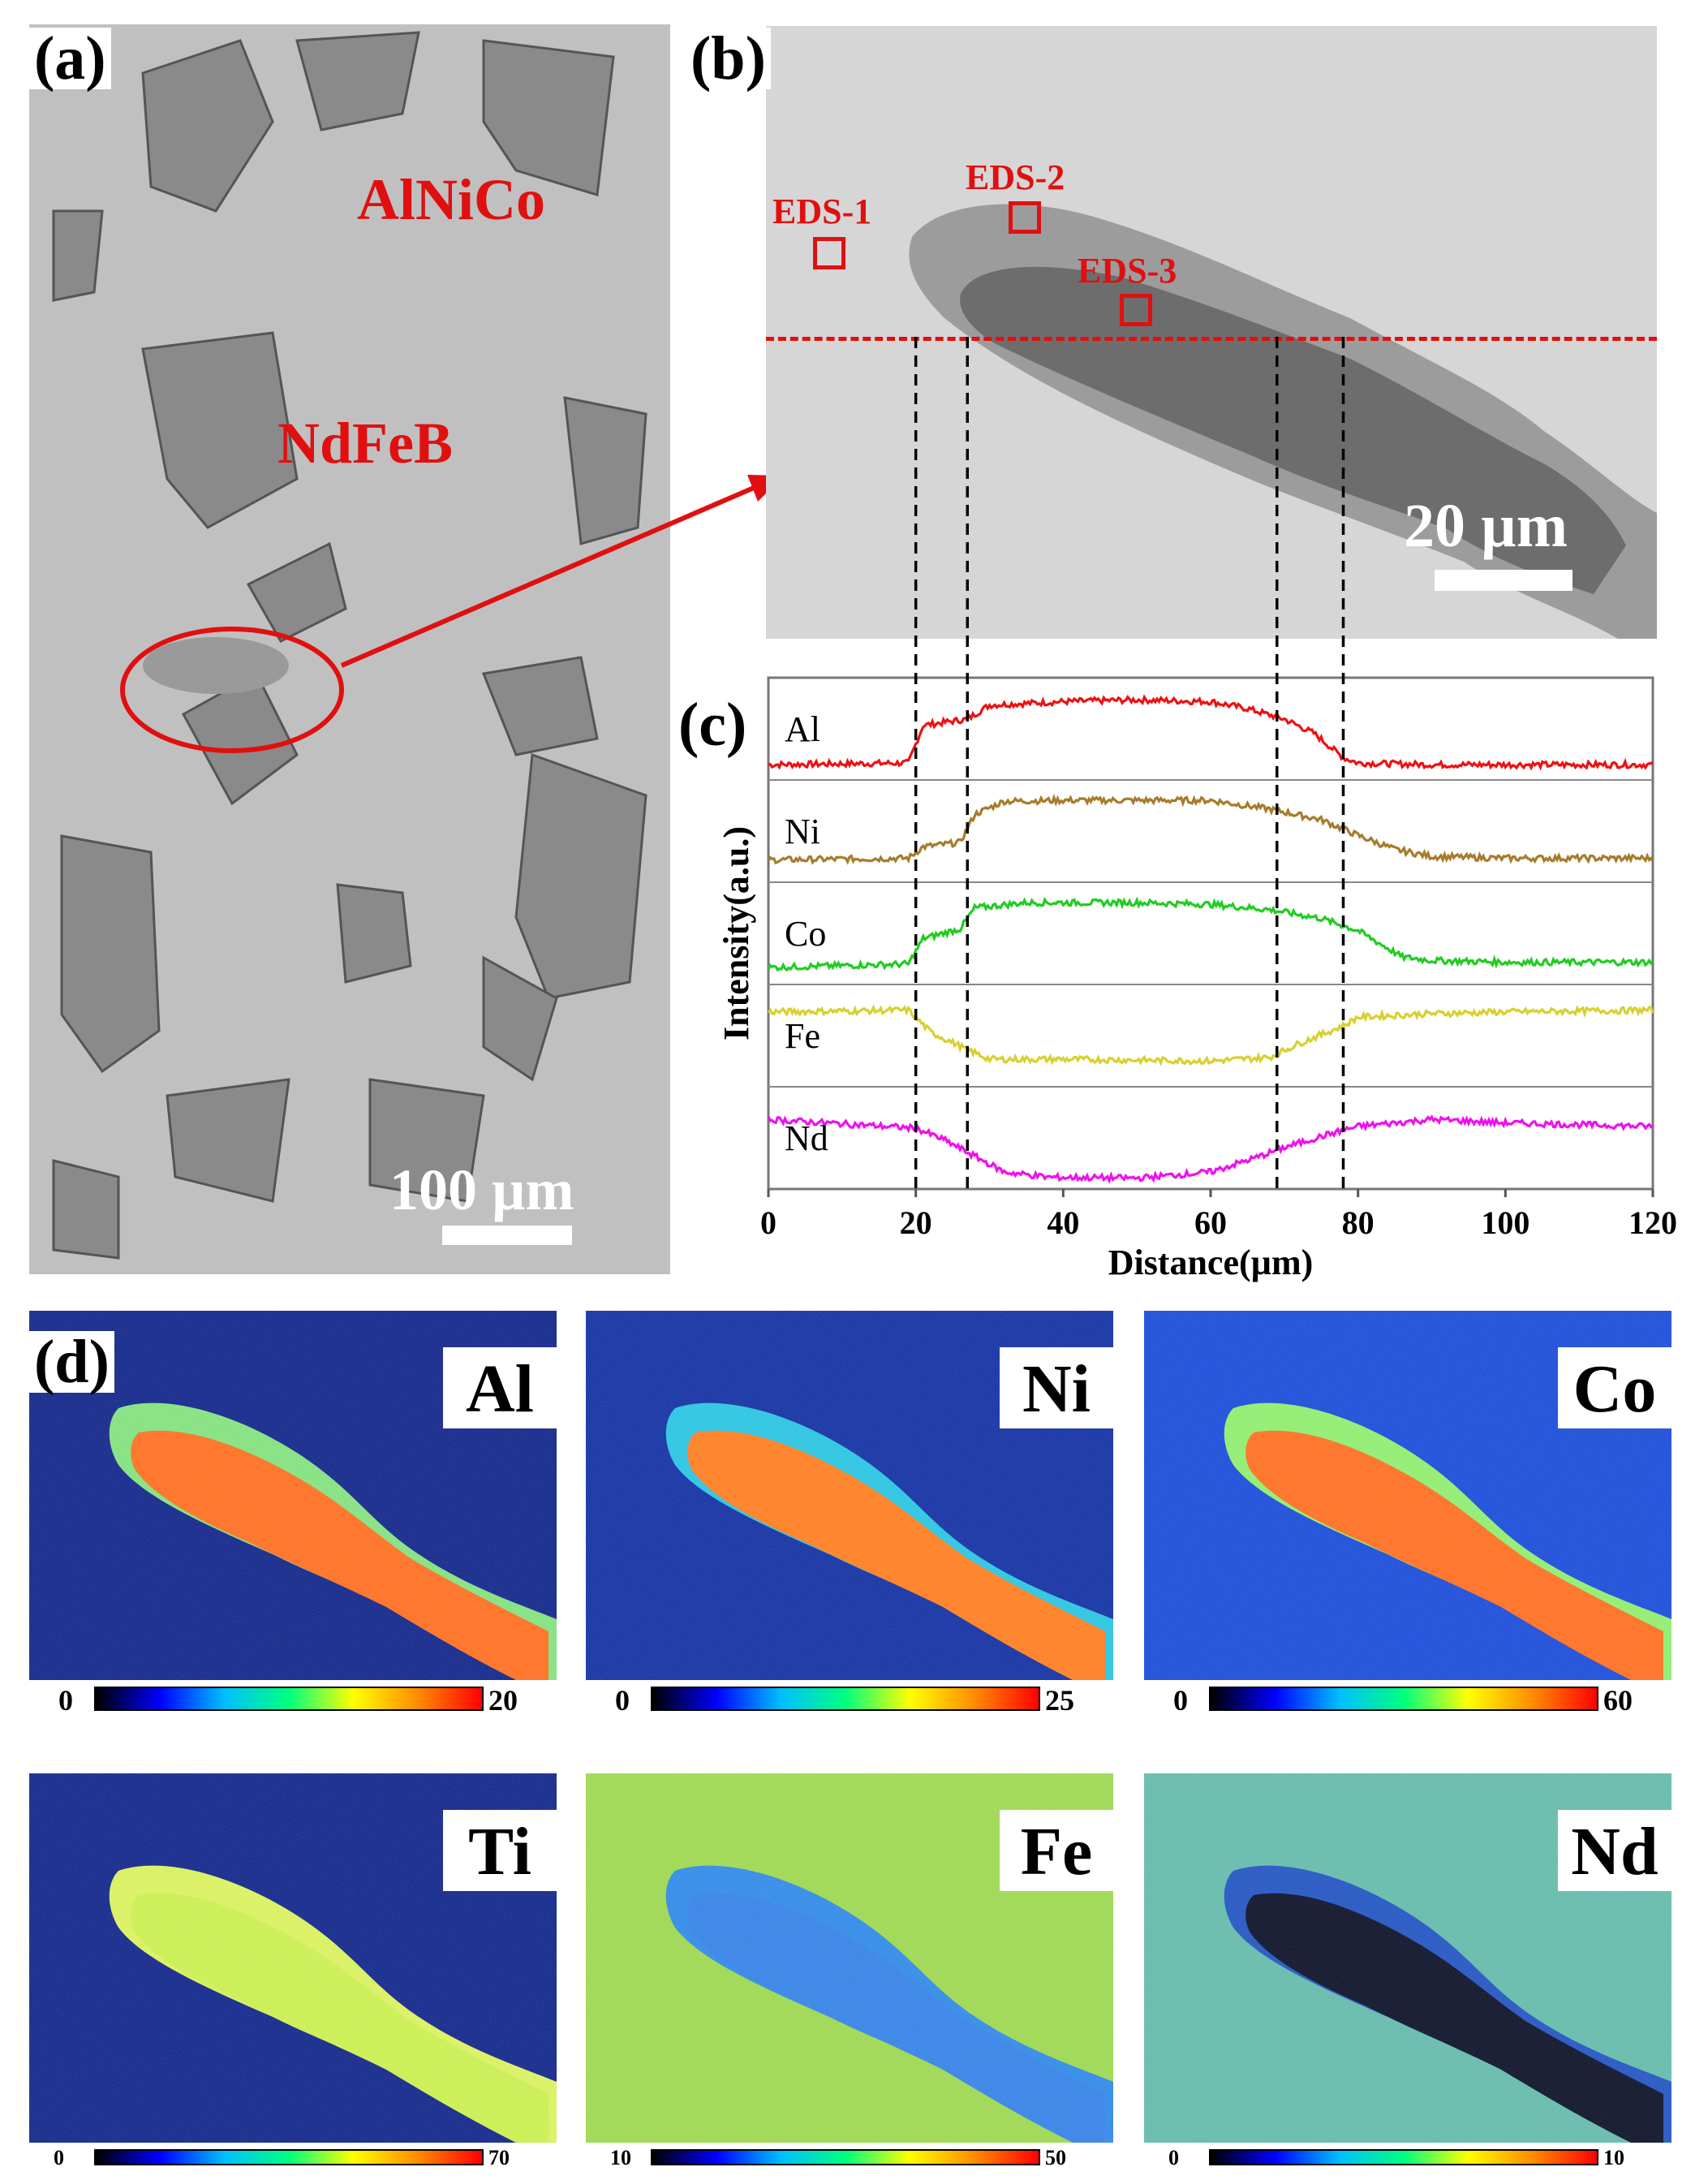  What do you see at coordinates (1614, 1388) in the screenshot?
I see `map-element-label: Co` at bounding box center [1614, 1388].